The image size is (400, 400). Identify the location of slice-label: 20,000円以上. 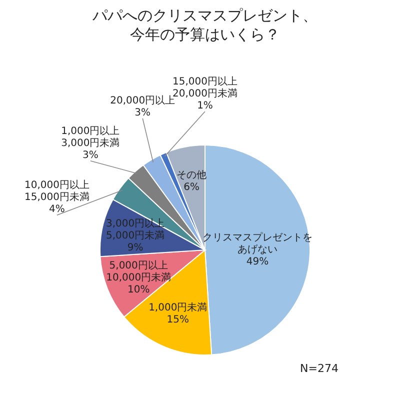
(143, 100).